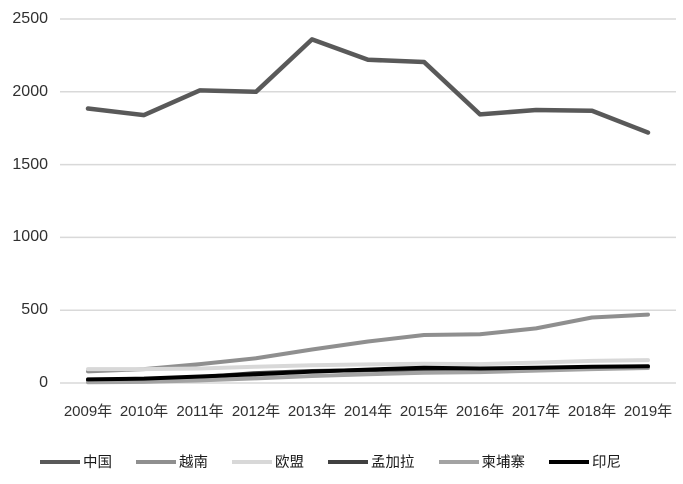  What do you see at coordinates (43, 382) in the screenshot?
I see `y-tick-label: 0` at bounding box center [43, 382].